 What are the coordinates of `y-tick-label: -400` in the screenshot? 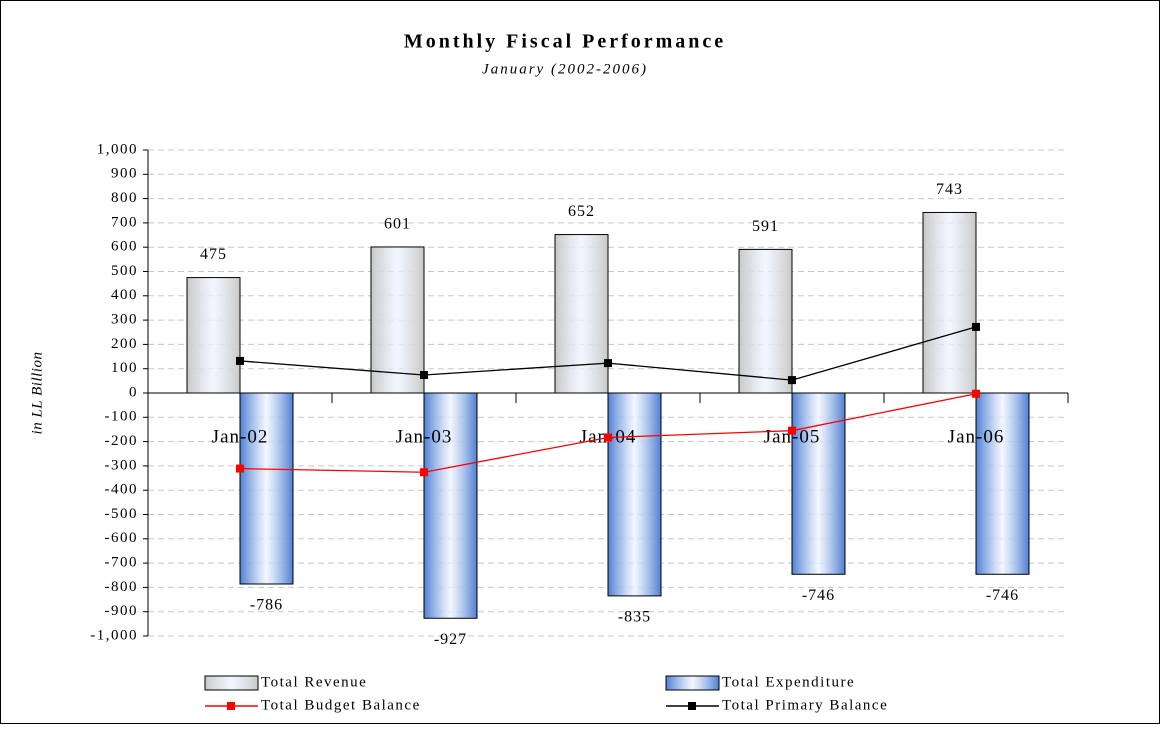 It's located at (122, 490).